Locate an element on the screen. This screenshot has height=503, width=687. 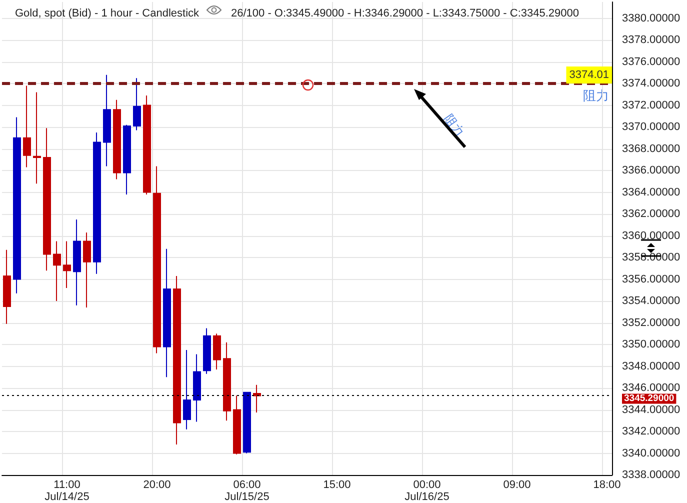
x-tick-label: 11:00 Jul/14/25 is located at coordinates (67, 491).